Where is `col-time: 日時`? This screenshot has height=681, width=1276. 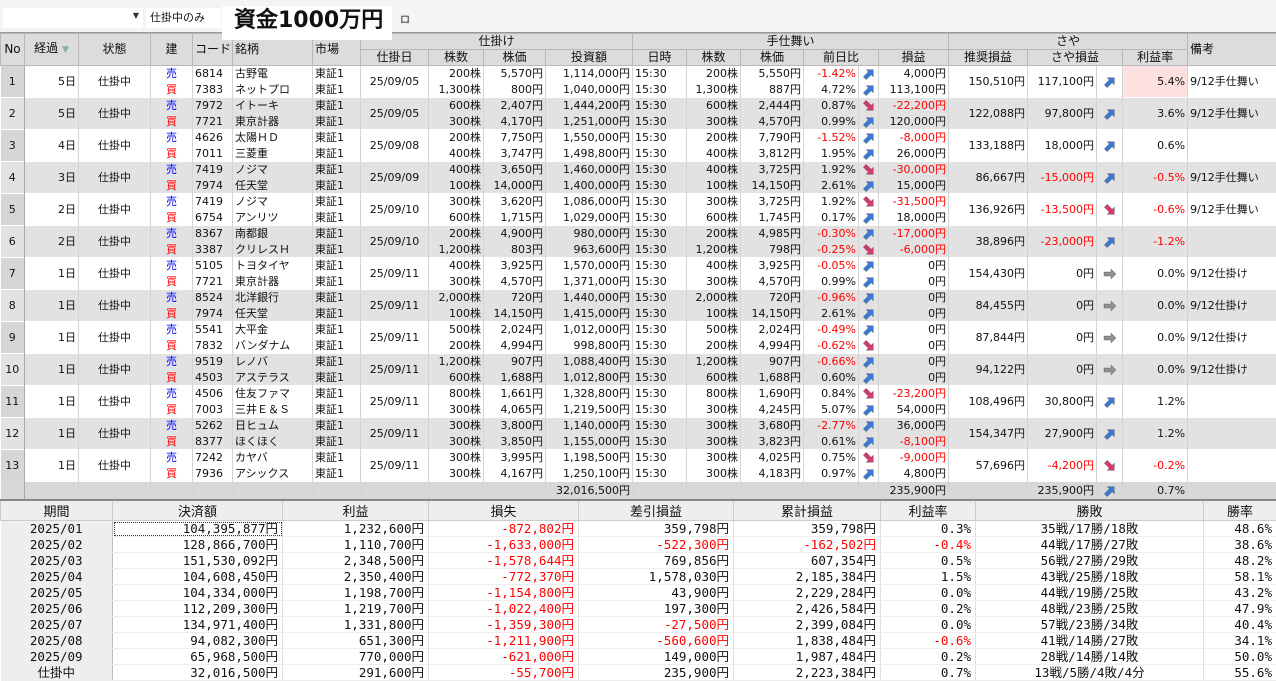
col-time: 日時 is located at coordinates (660, 58).